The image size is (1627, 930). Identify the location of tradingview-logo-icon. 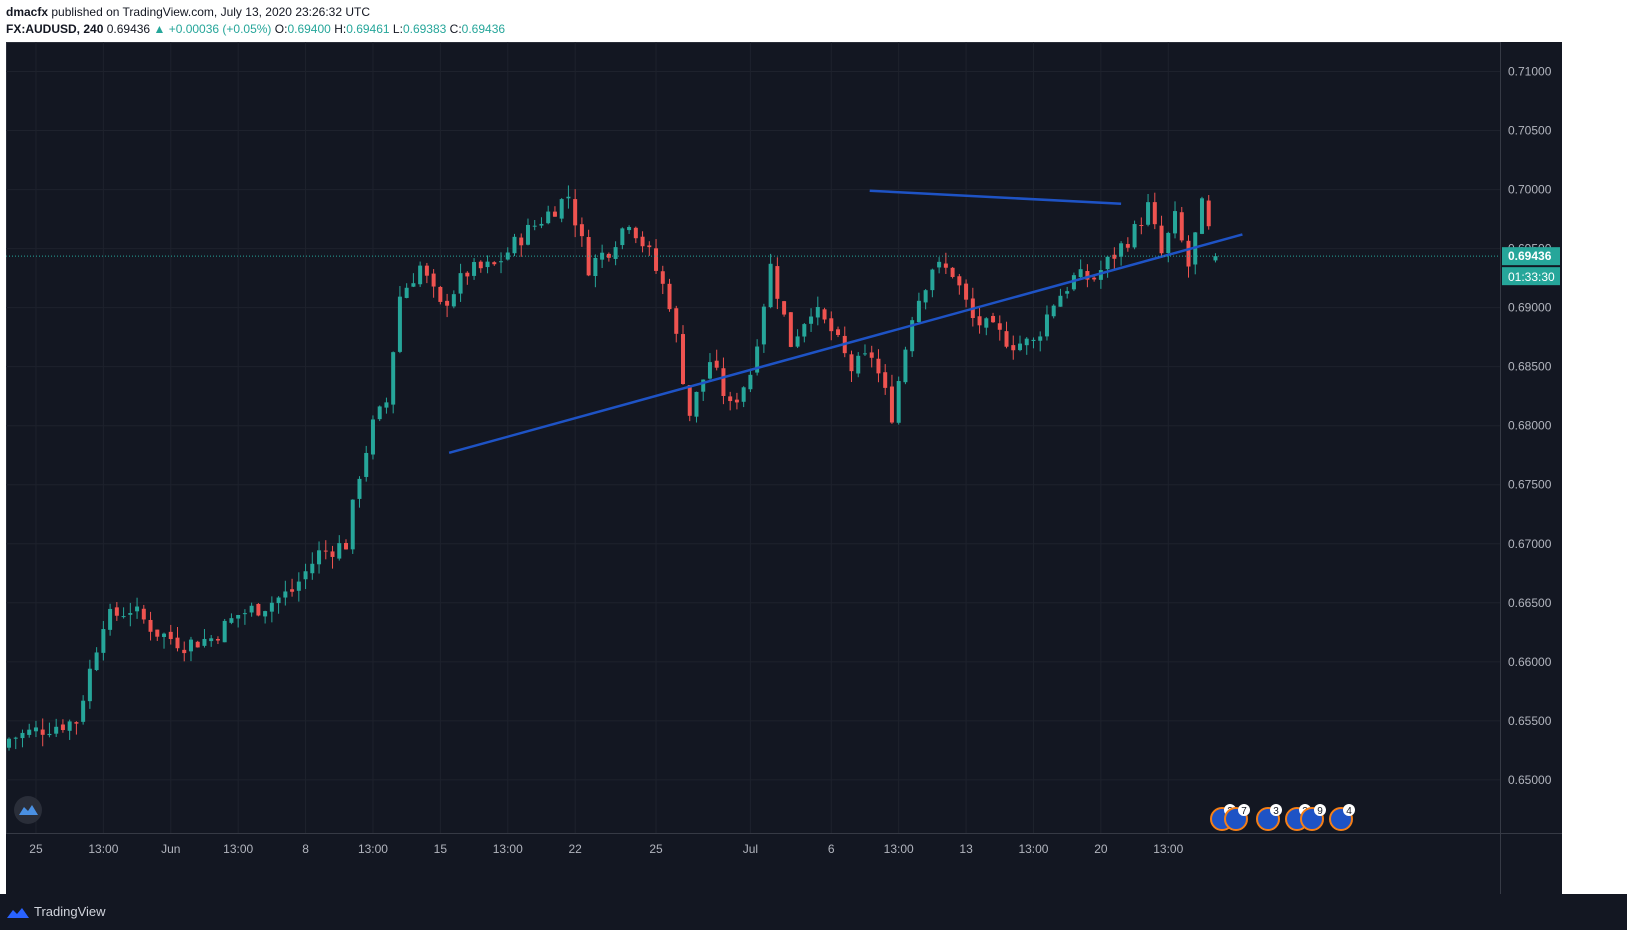
(18, 912).